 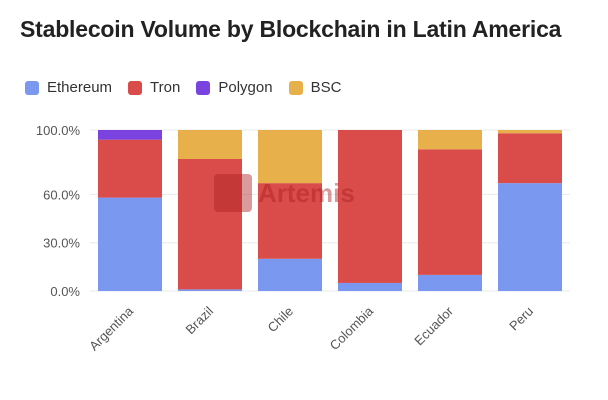 What do you see at coordinates (130, 135) in the screenshot?
I see `bar-segment-polygon` at bounding box center [130, 135].